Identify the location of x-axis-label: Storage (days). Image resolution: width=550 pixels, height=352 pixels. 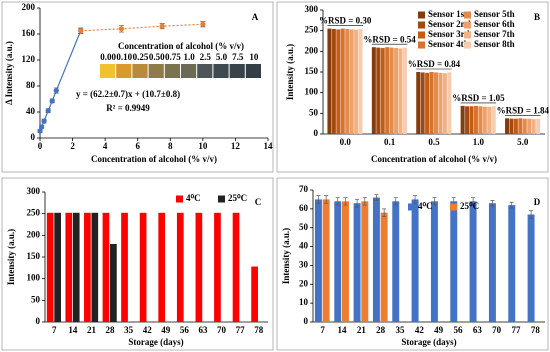
(155, 342).